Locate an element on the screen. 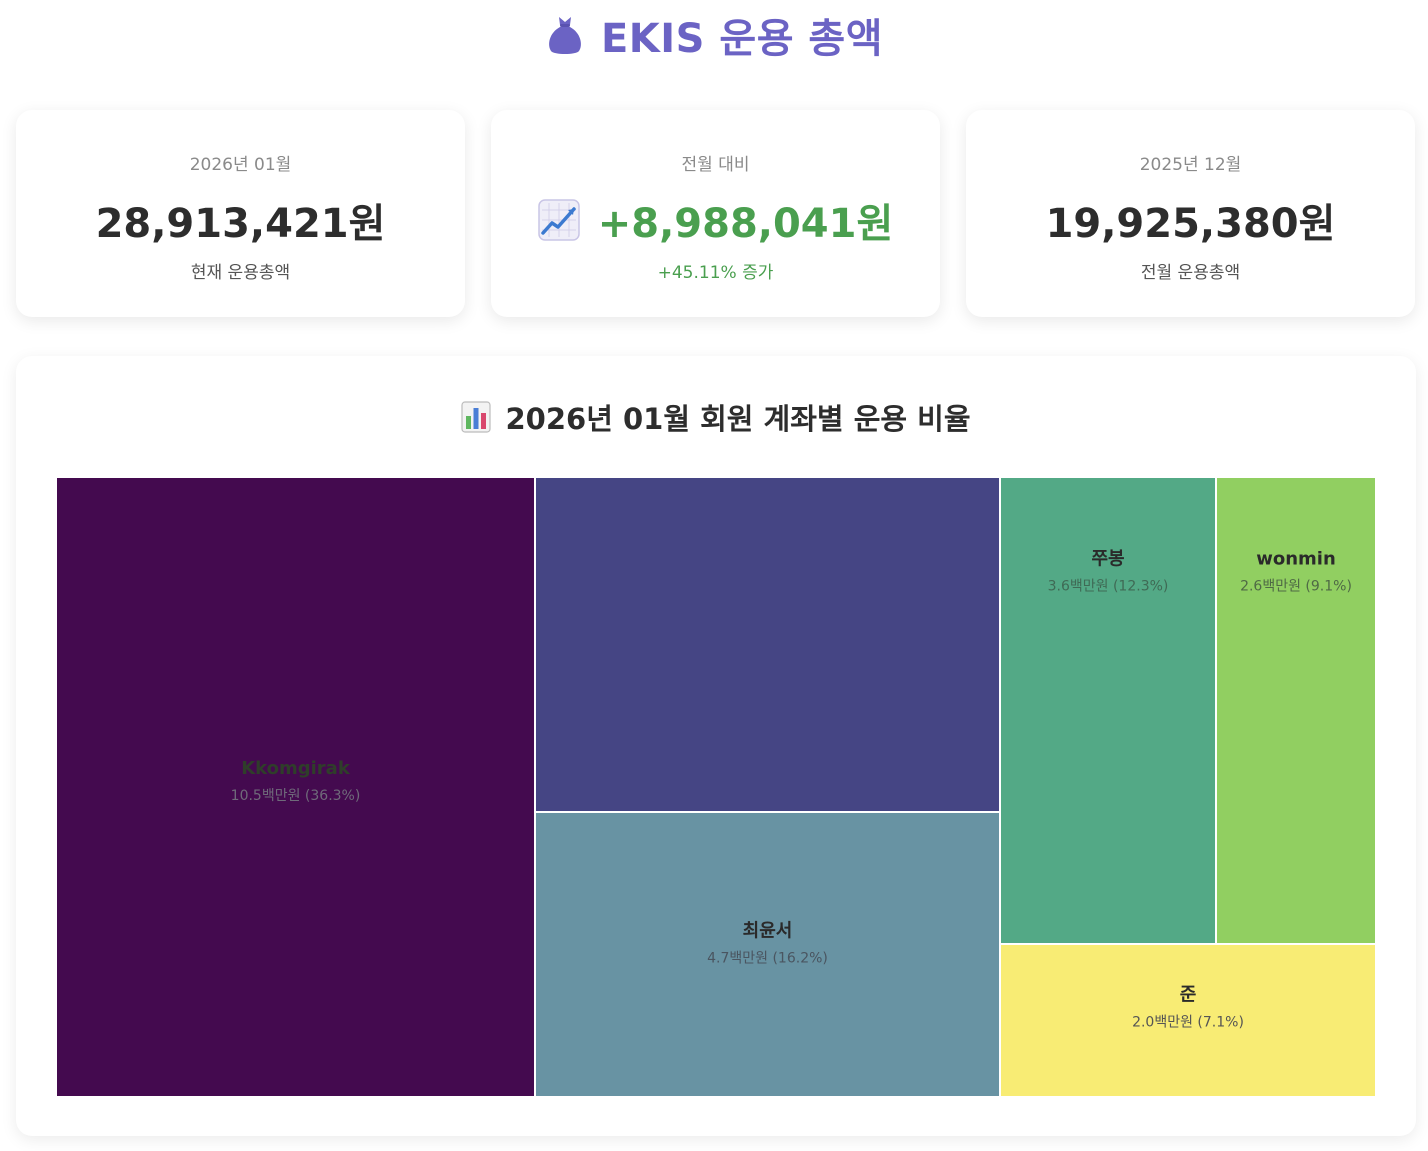 The image size is (1428, 1151). treemap-value-label: 10.5백만원 (36.3%) is located at coordinates (296, 796).